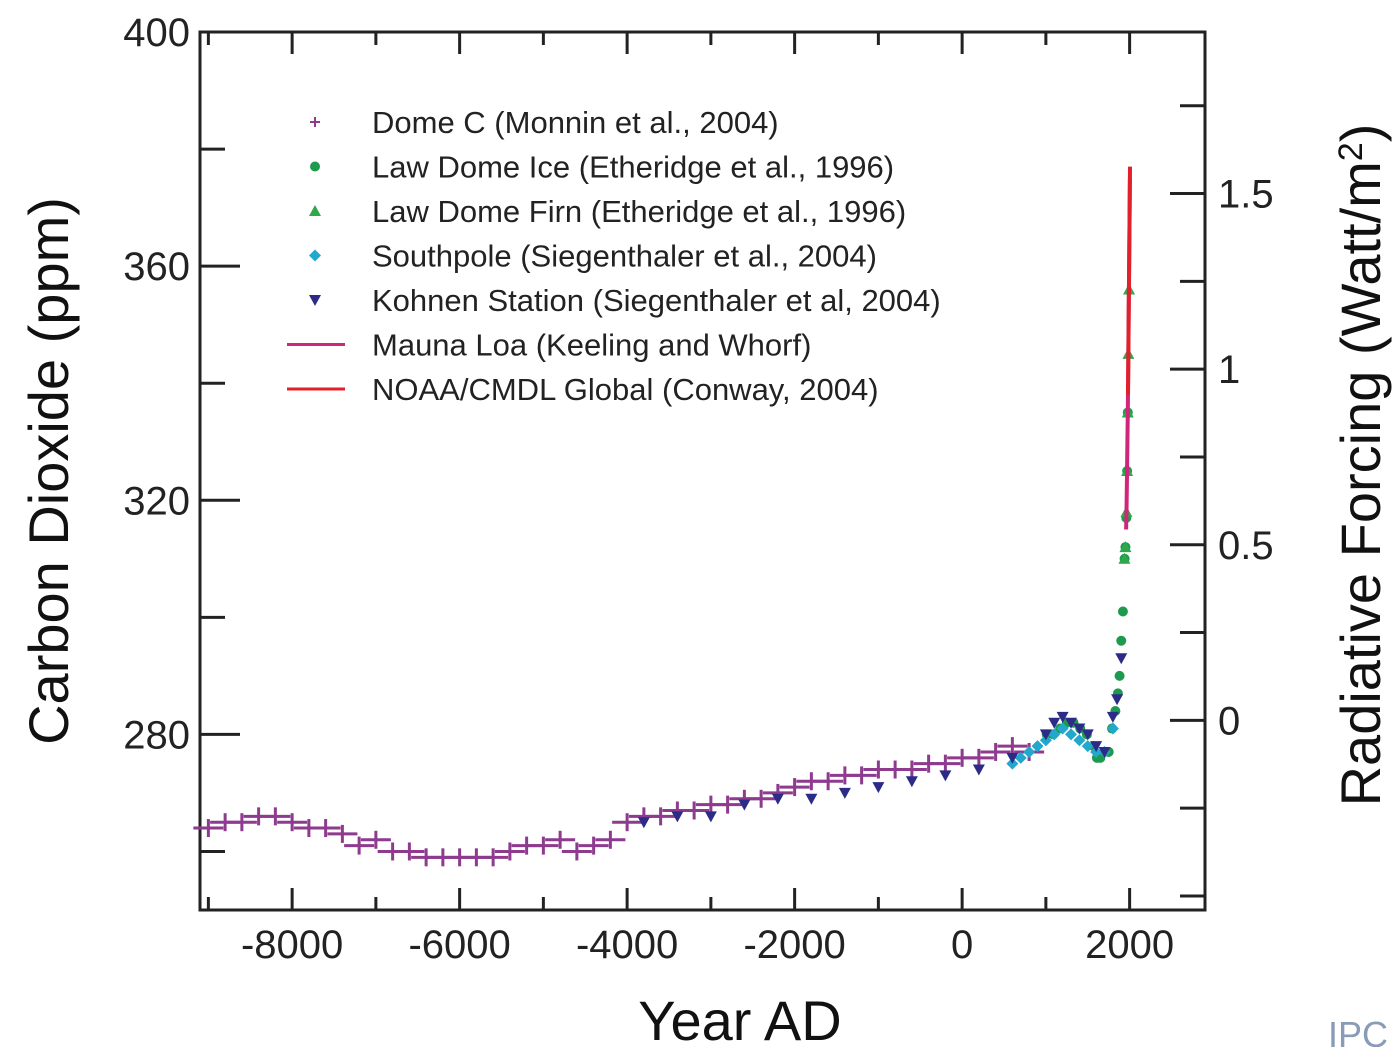 The width and height of the screenshot is (1399, 1047). Describe the element at coordinates (292, 945) in the screenshot. I see `x-tick-label: -8000` at that location.